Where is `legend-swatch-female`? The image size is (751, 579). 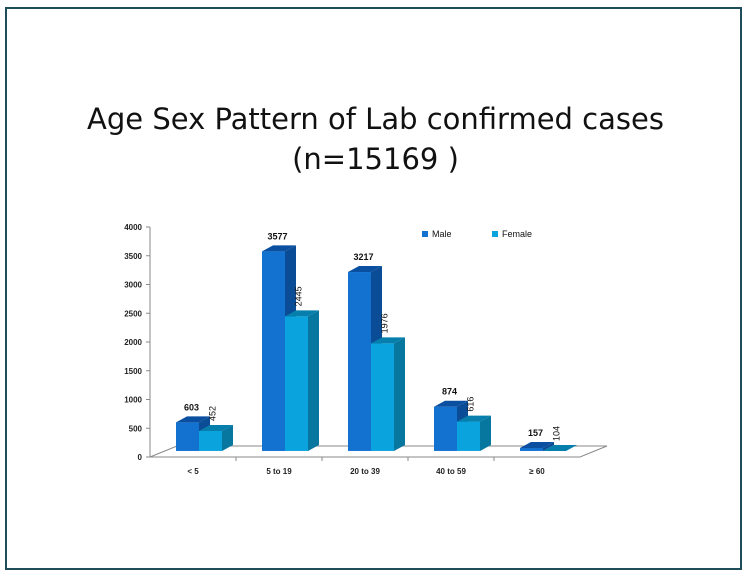
legend-swatch-female is located at coordinates (495, 234).